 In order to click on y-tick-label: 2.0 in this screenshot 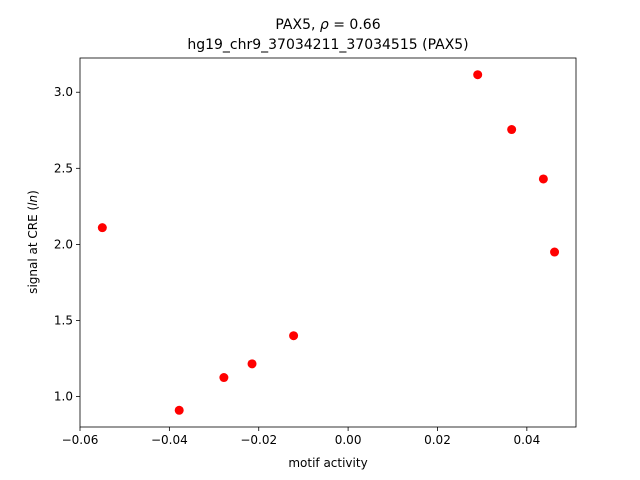, I will do `click(63, 244)`.